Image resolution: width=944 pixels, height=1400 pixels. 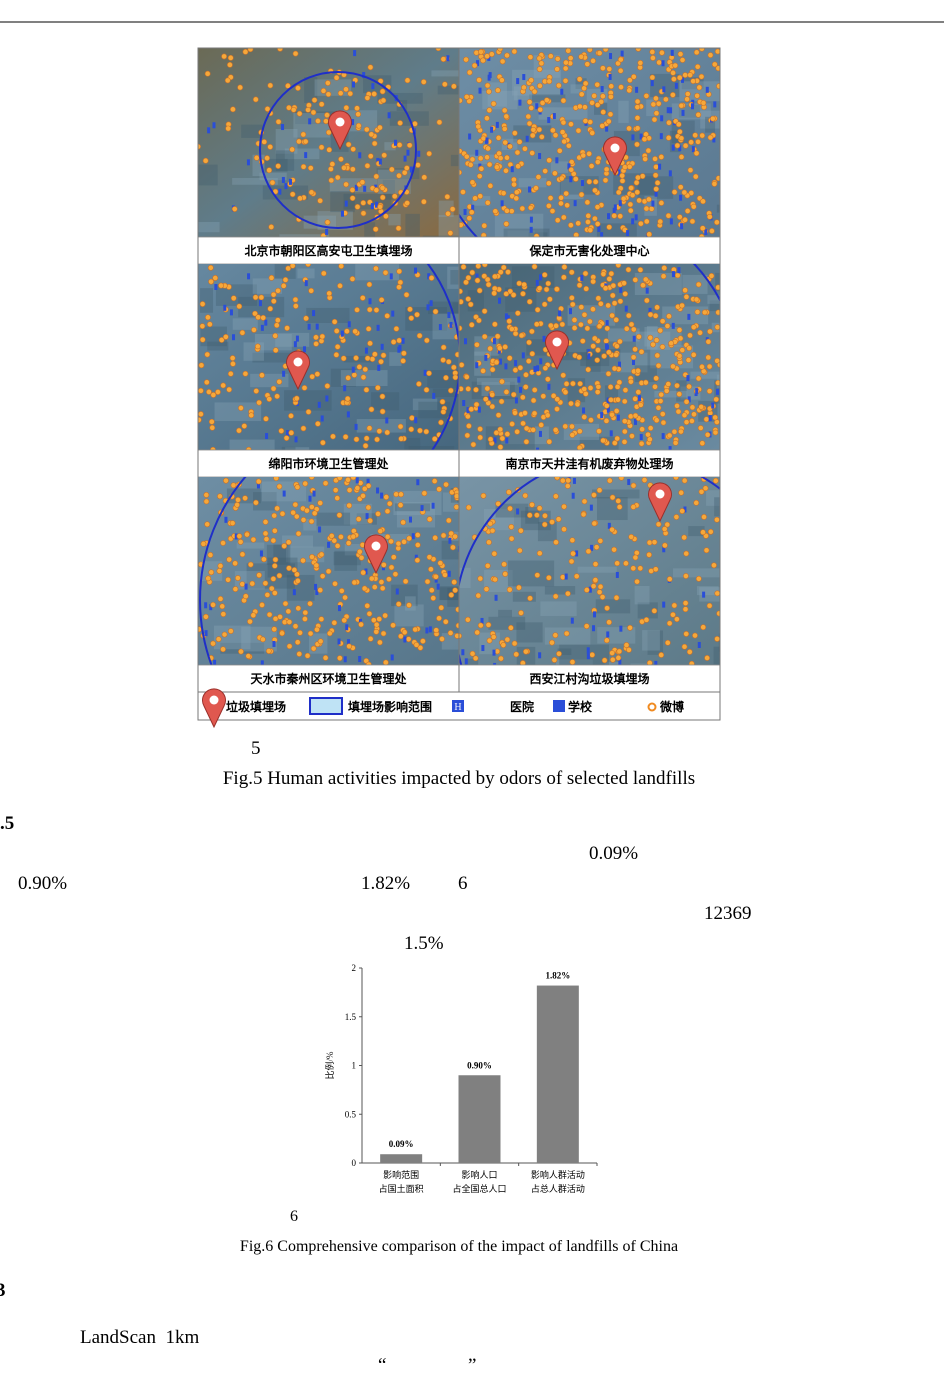 What do you see at coordinates (613, 853) in the screenshot?
I see `text-fragment: 0.09%` at bounding box center [613, 853].